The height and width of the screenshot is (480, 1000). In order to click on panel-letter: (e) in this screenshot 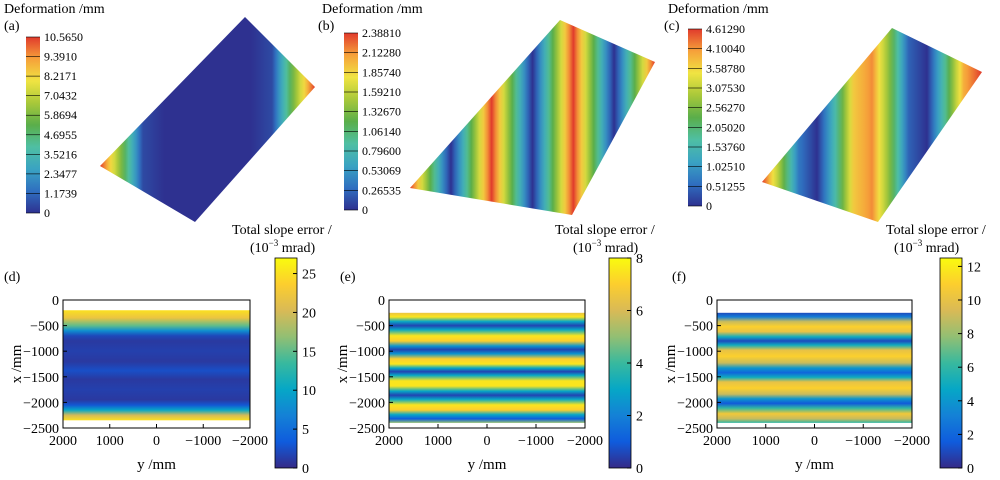, I will do `click(348, 277)`.